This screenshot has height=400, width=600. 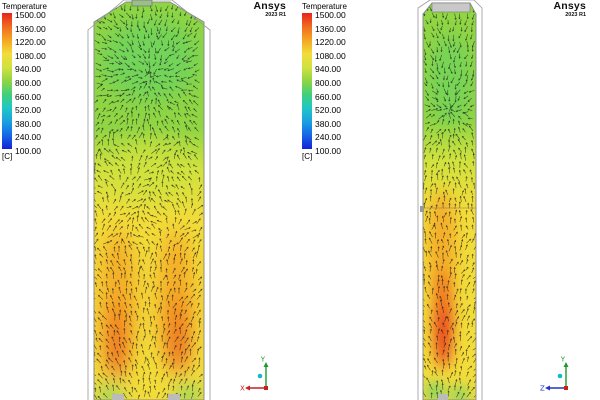 I want to click on x-axis-label: X, so click(x=242, y=389).